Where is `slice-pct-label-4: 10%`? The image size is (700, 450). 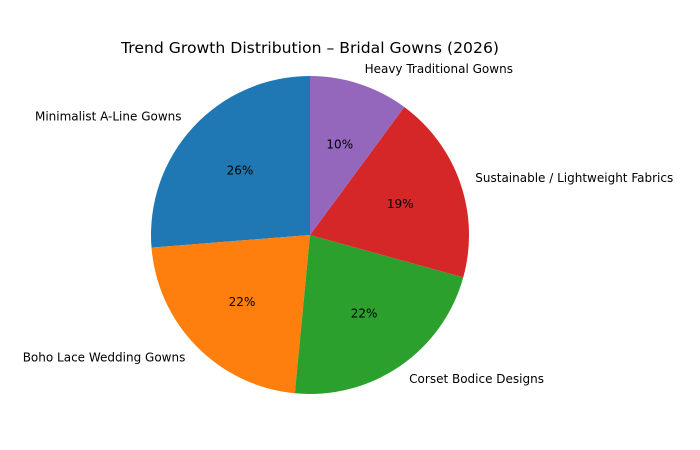 slice-pct-label-4: 10% is located at coordinates (339, 144).